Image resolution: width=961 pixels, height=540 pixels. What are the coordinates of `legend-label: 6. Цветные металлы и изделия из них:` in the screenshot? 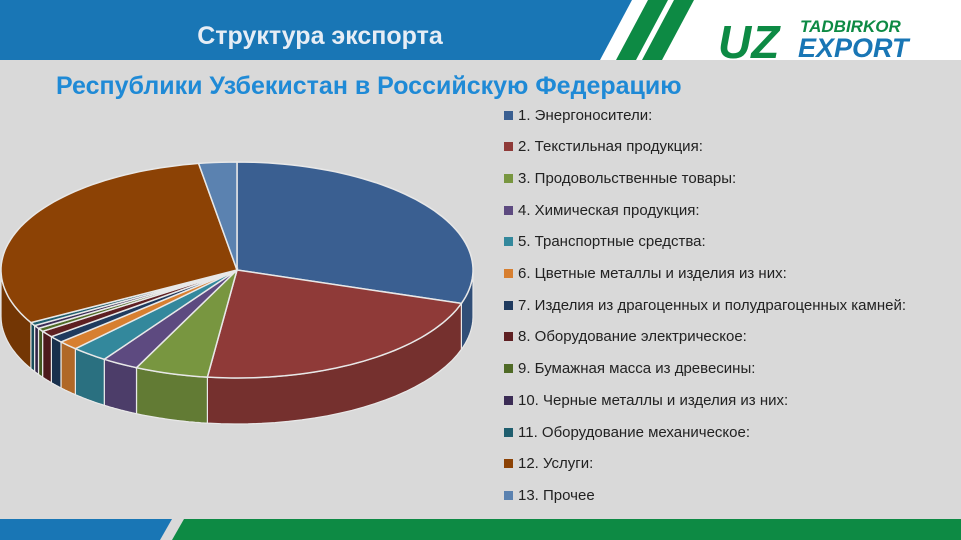 It's located at (652, 273).